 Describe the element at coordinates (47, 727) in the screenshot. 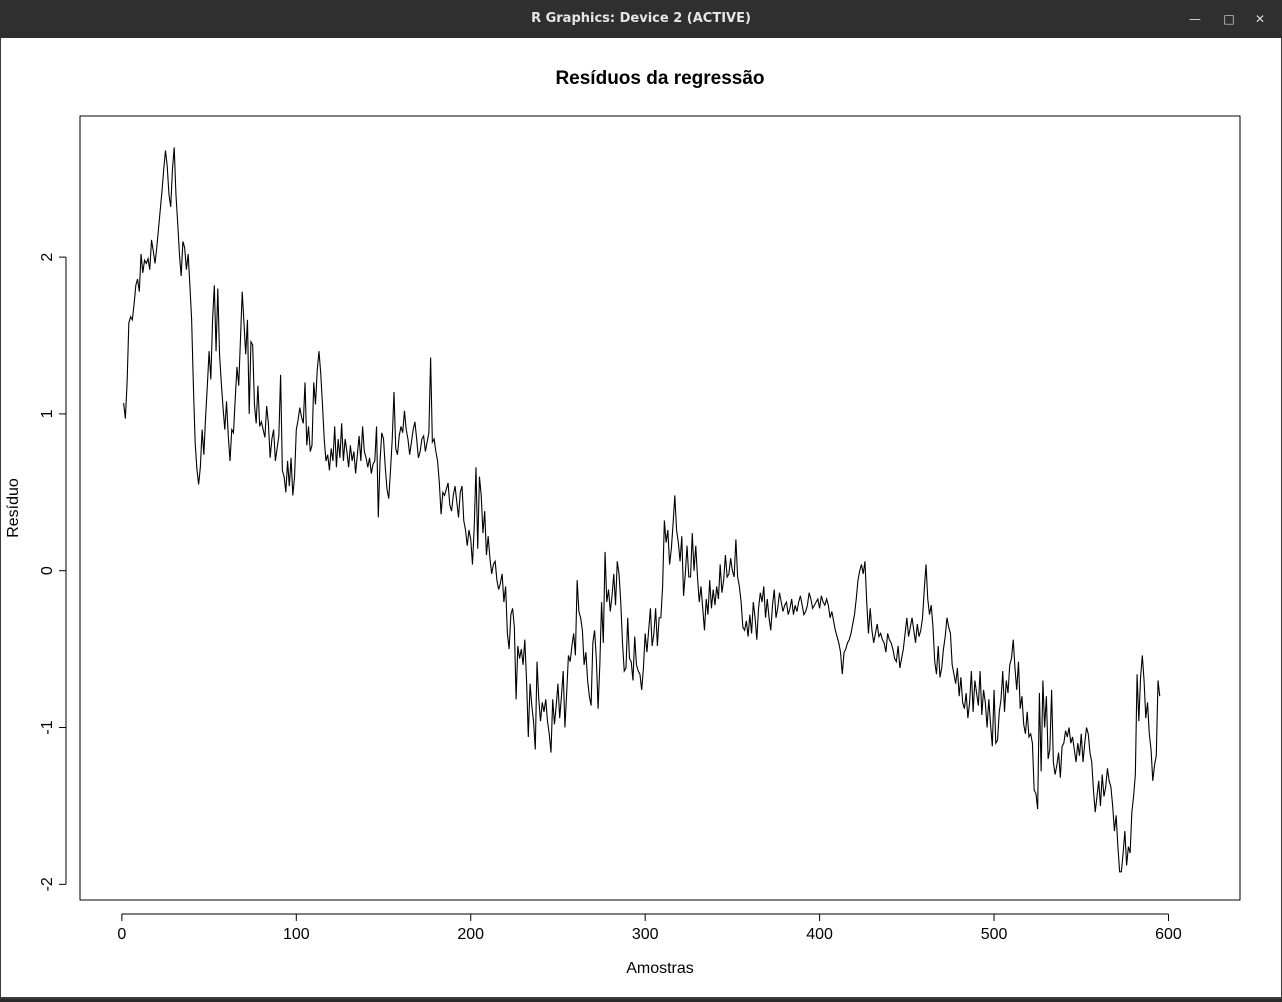

I see `y-tick-label: -1` at that location.